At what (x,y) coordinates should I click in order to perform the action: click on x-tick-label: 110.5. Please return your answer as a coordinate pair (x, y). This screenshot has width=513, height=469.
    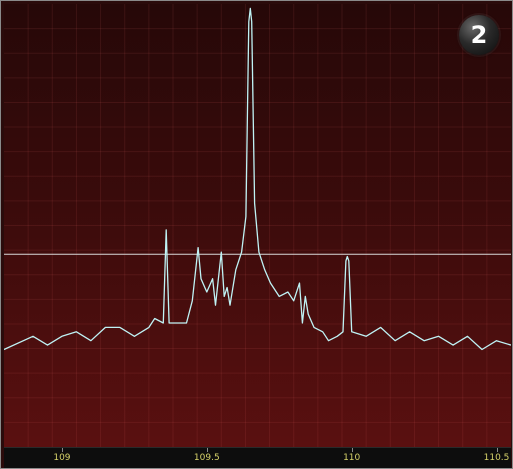
    Looking at the image, I should click on (496, 458).